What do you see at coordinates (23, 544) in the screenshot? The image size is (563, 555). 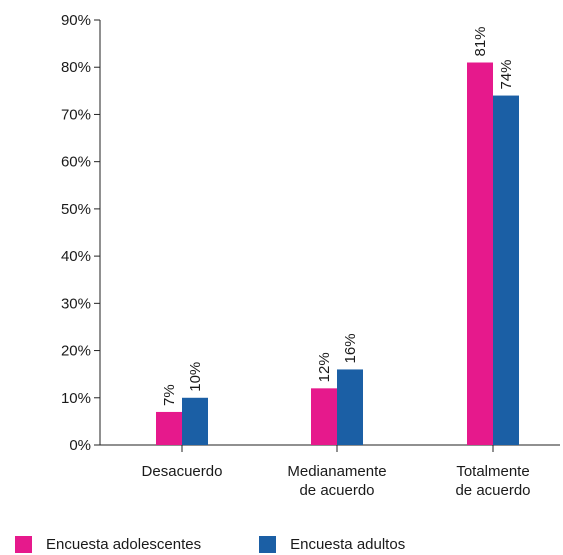 I see `legend-swatch-adolescentes` at bounding box center [23, 544].